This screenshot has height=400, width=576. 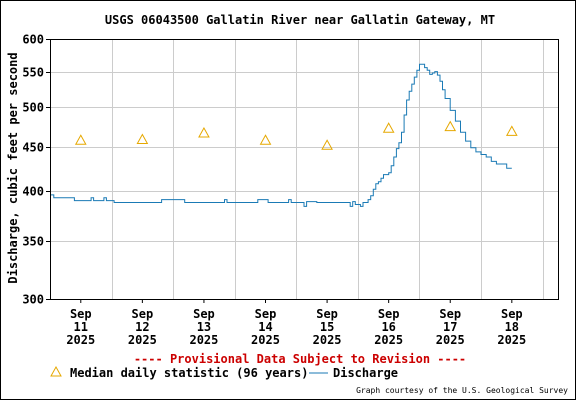 What do you see at coordinates (450, 327) in the screenshot?
I see `x-tick-day: 17` at bounding box center [450, 327].